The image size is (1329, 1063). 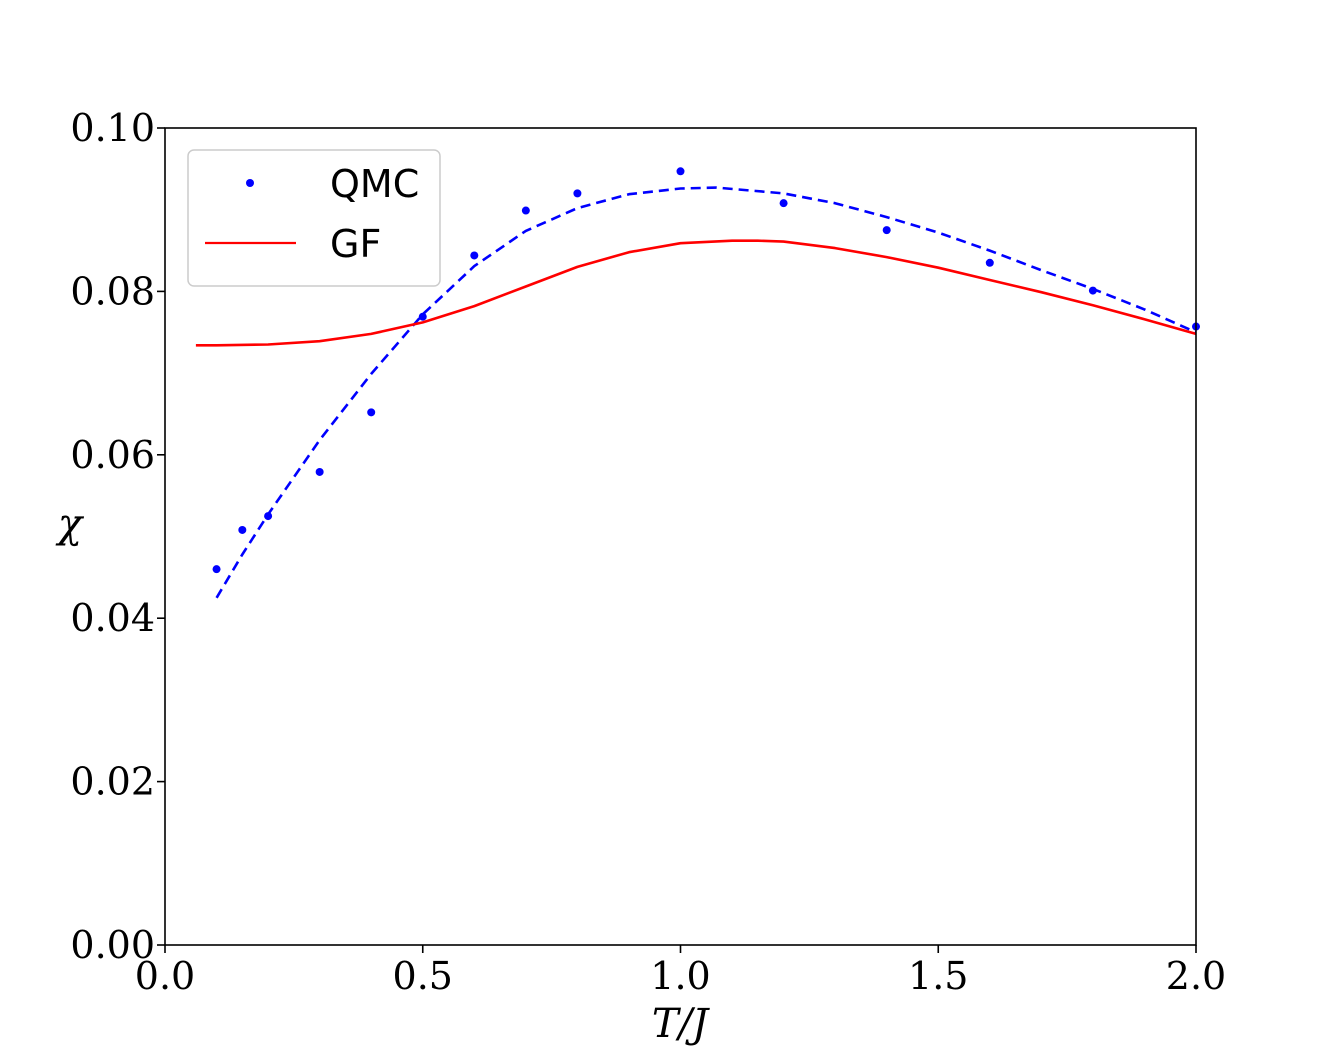 What do you see at coordinates (680, 976) in the screenshot?
I see `x-tick-label: 1.0` at bounding box center [680, 976].